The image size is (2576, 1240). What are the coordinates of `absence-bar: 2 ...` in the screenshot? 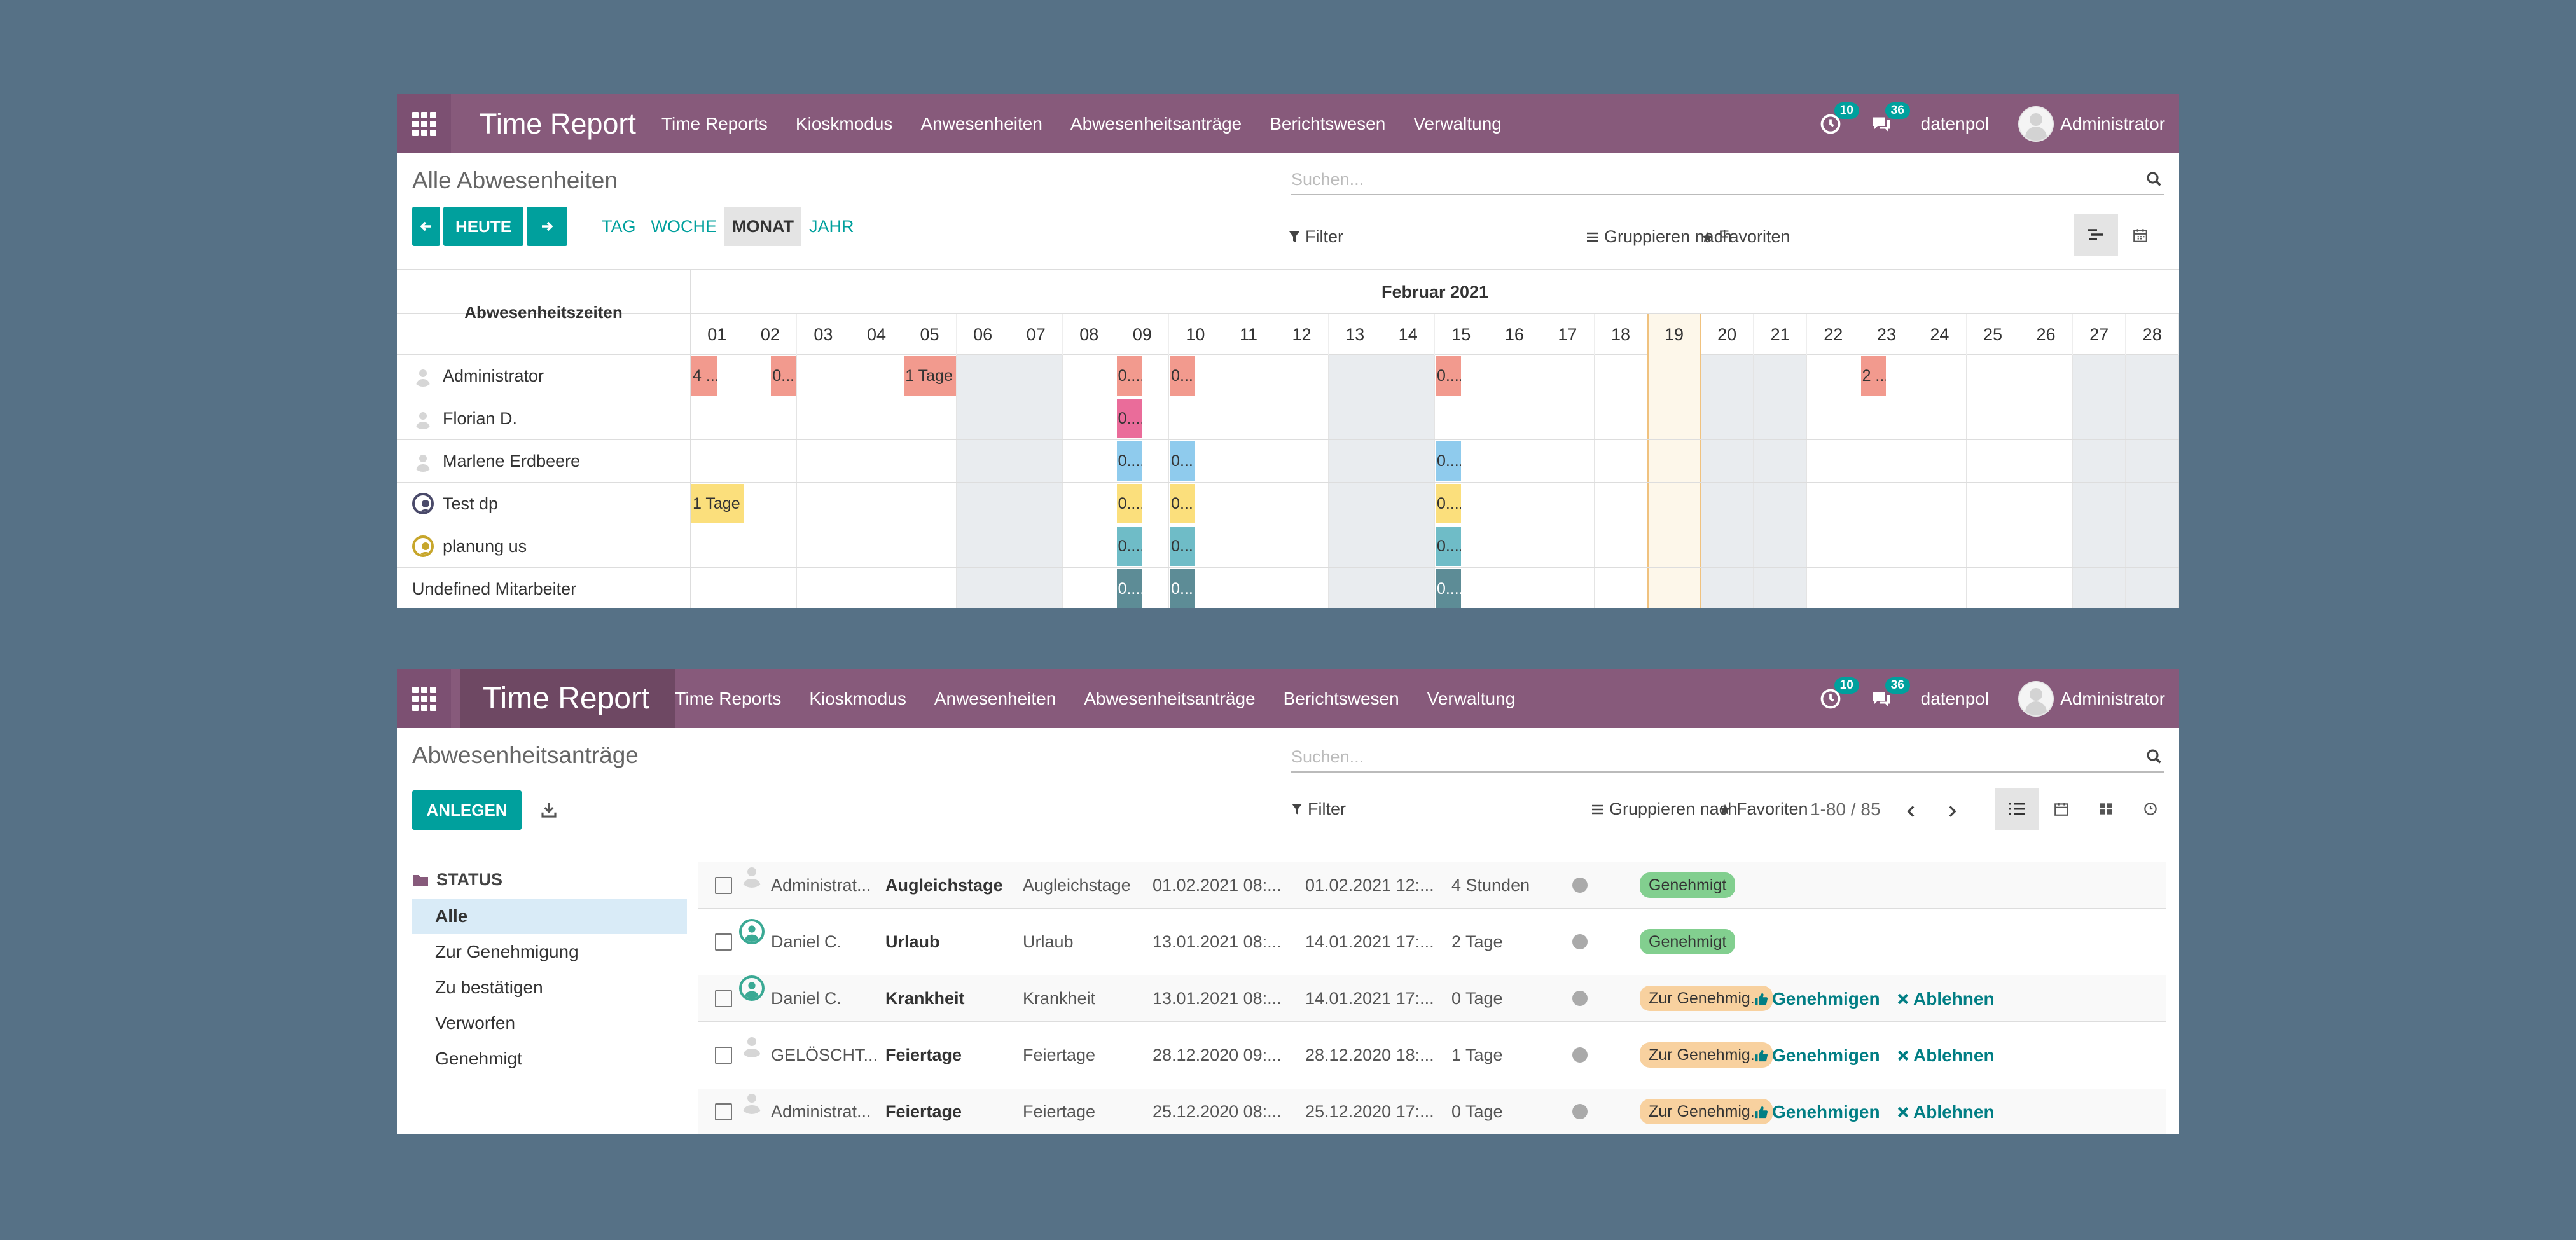 It's located at (1873, 376).